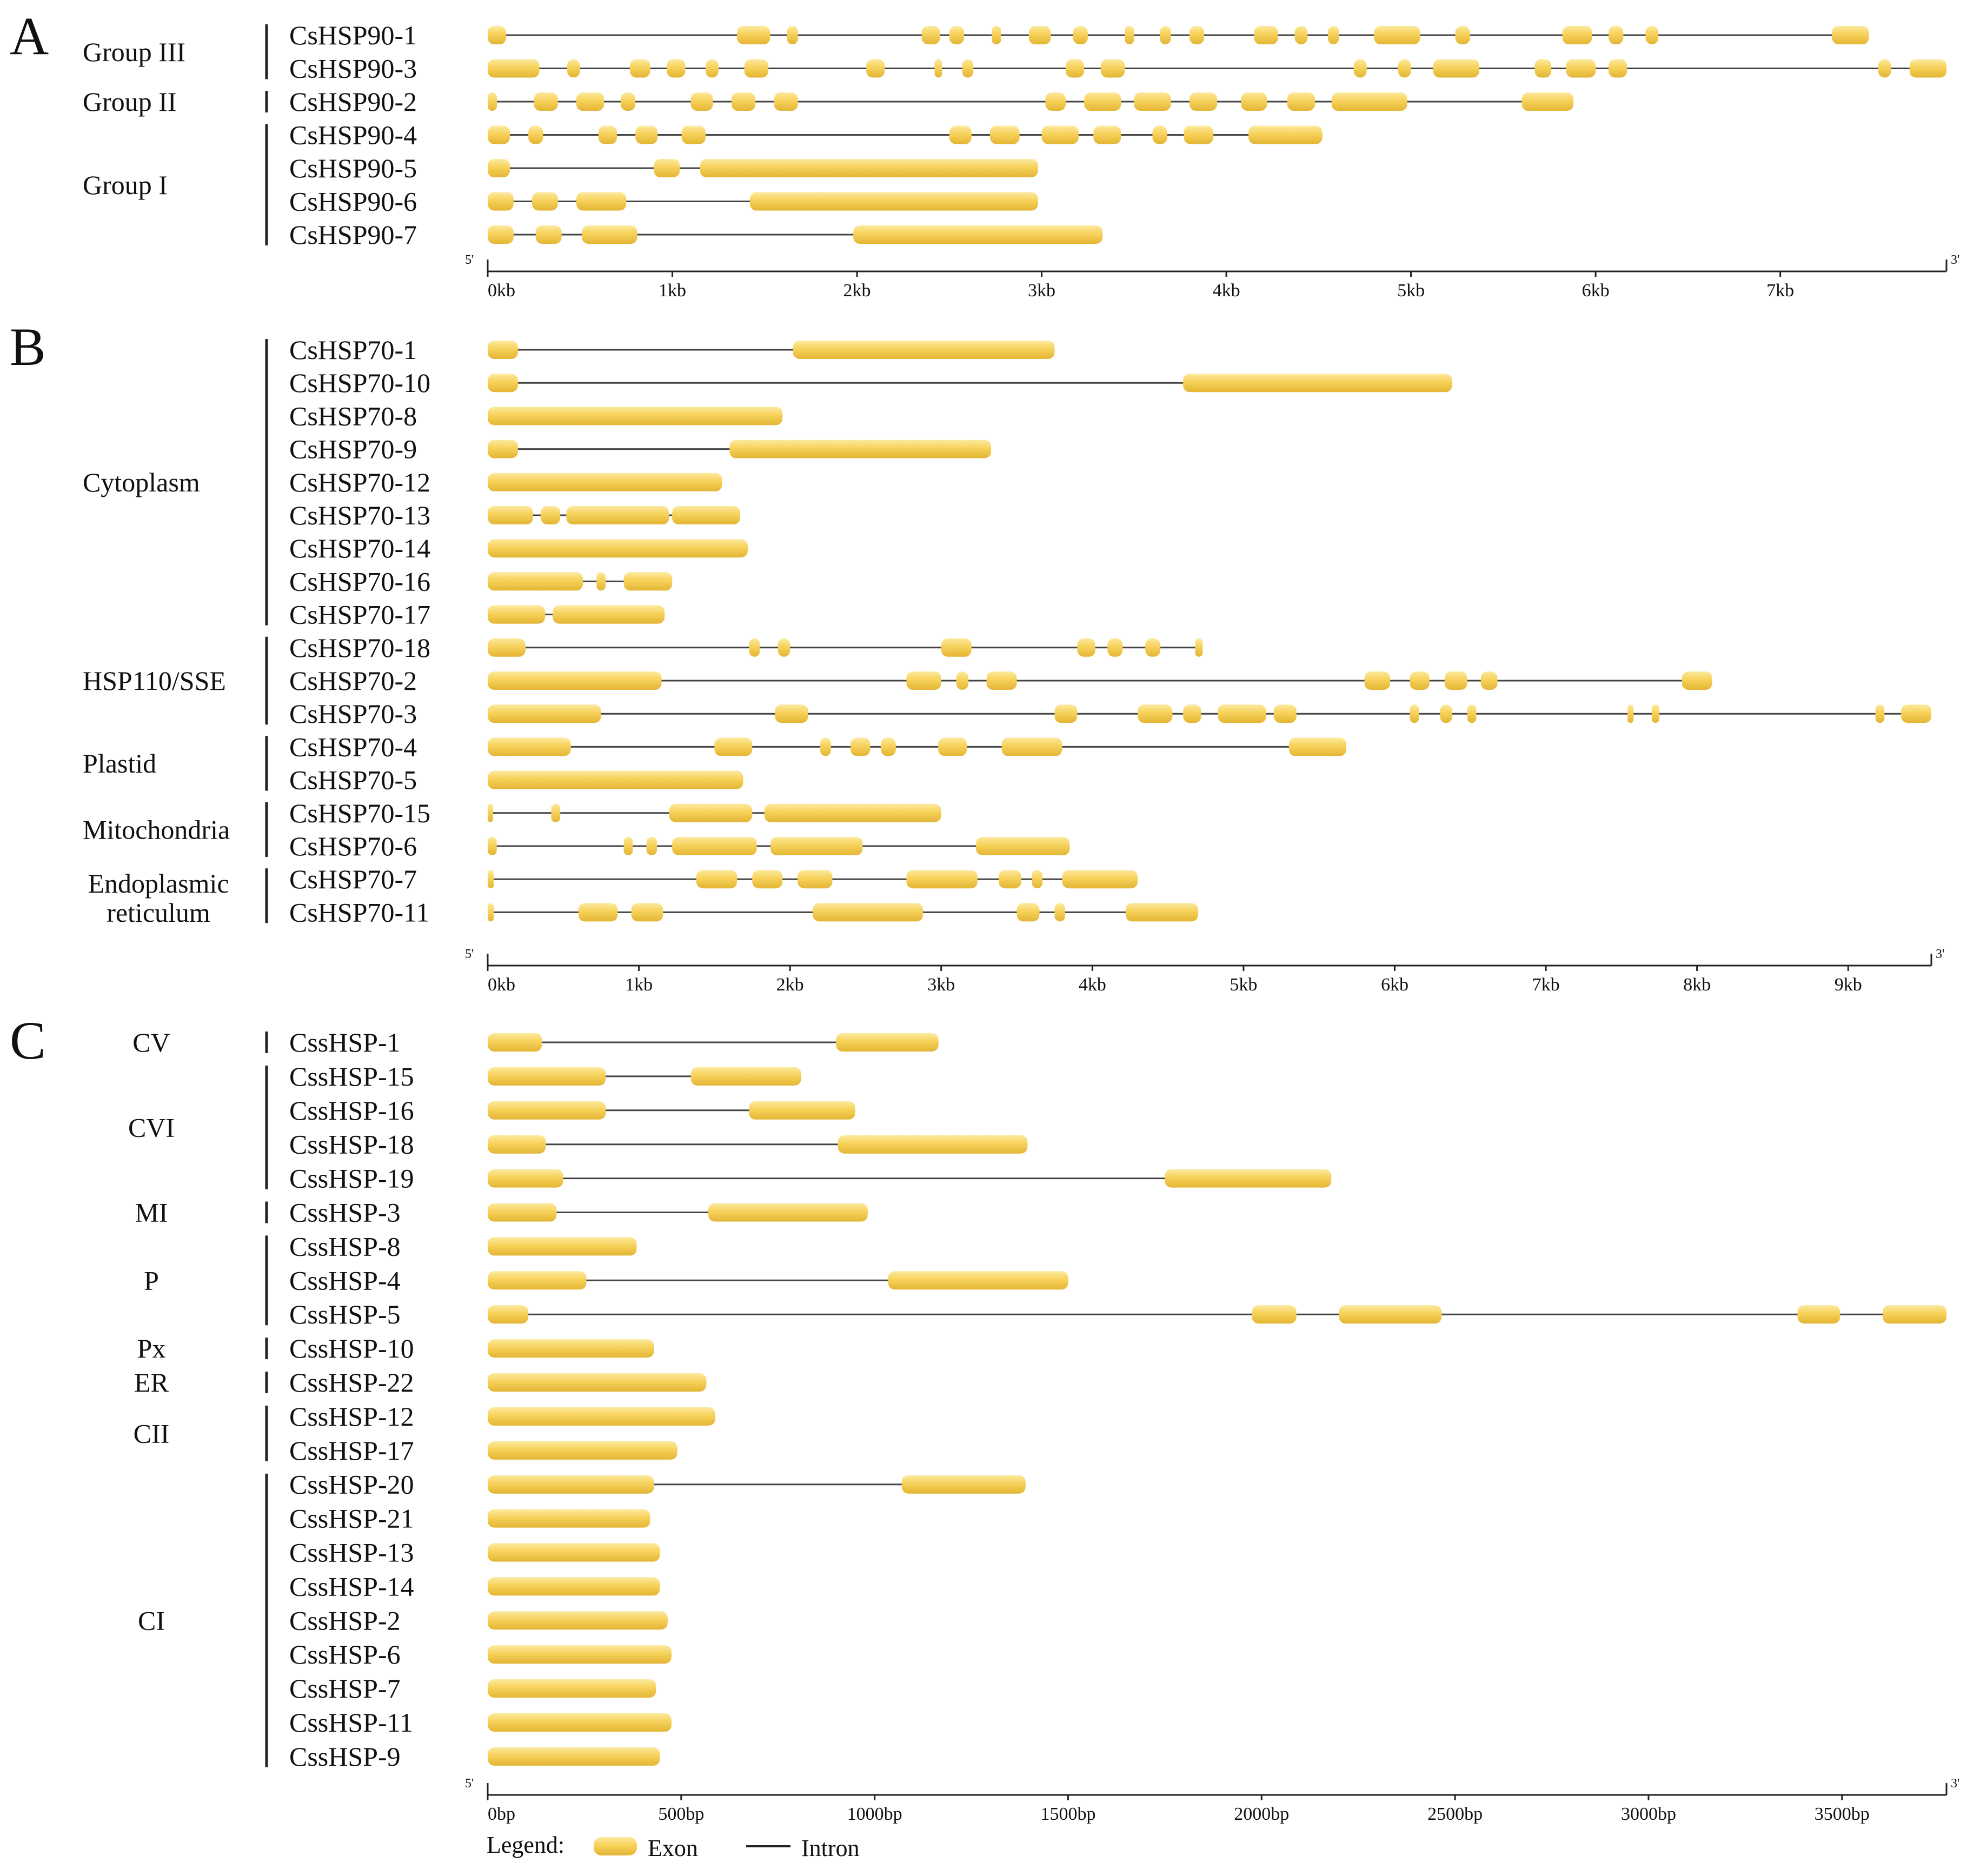 This screenshot has width=1980, height=1876. What do you see at coordinates (351, 1348) in the screenshot?
I see `gene-name: CssHSP-10` at bounding box center [351, 1348].